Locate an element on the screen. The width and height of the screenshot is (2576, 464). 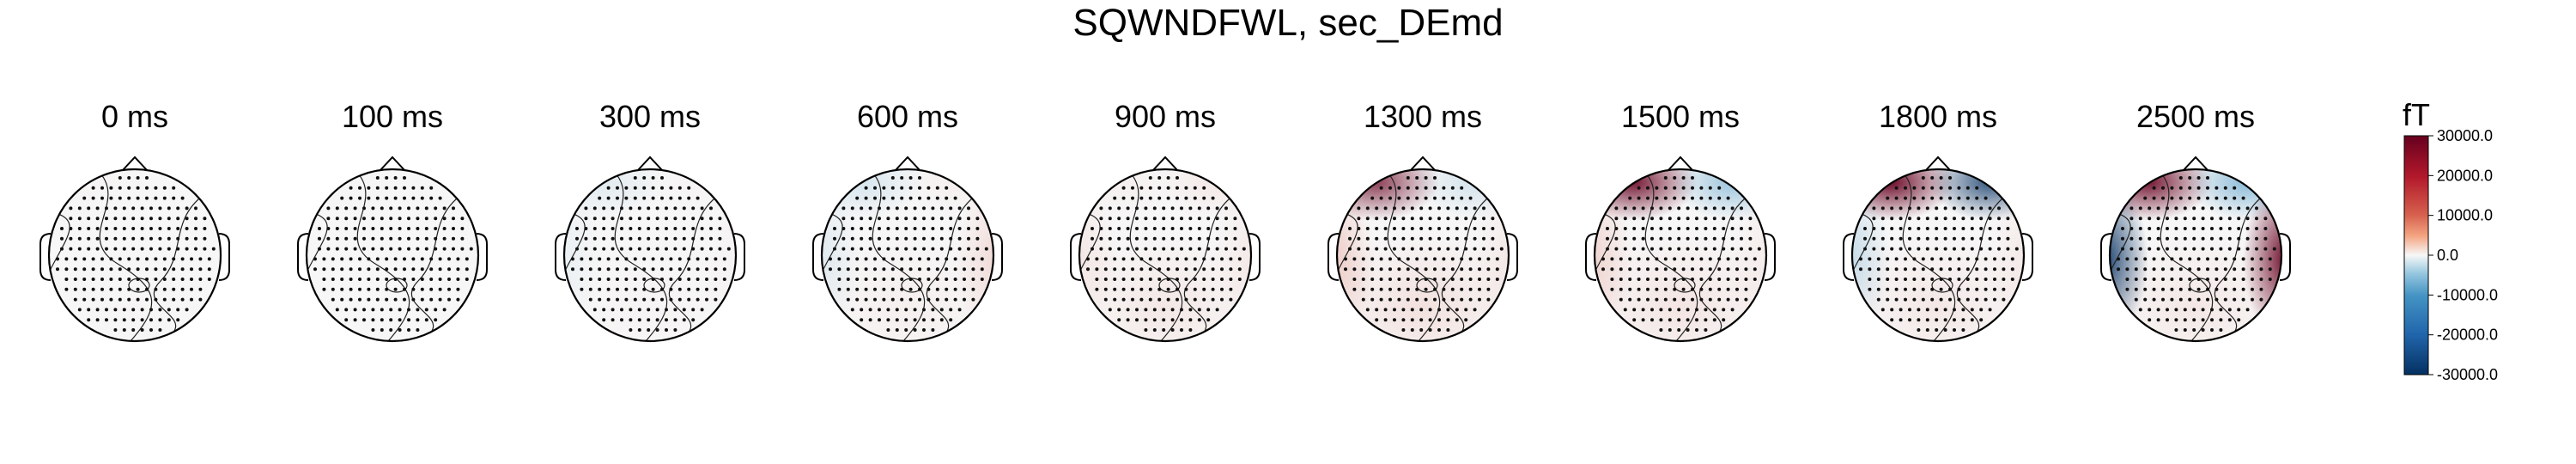
back-field is located at coordinates (2195, 285).